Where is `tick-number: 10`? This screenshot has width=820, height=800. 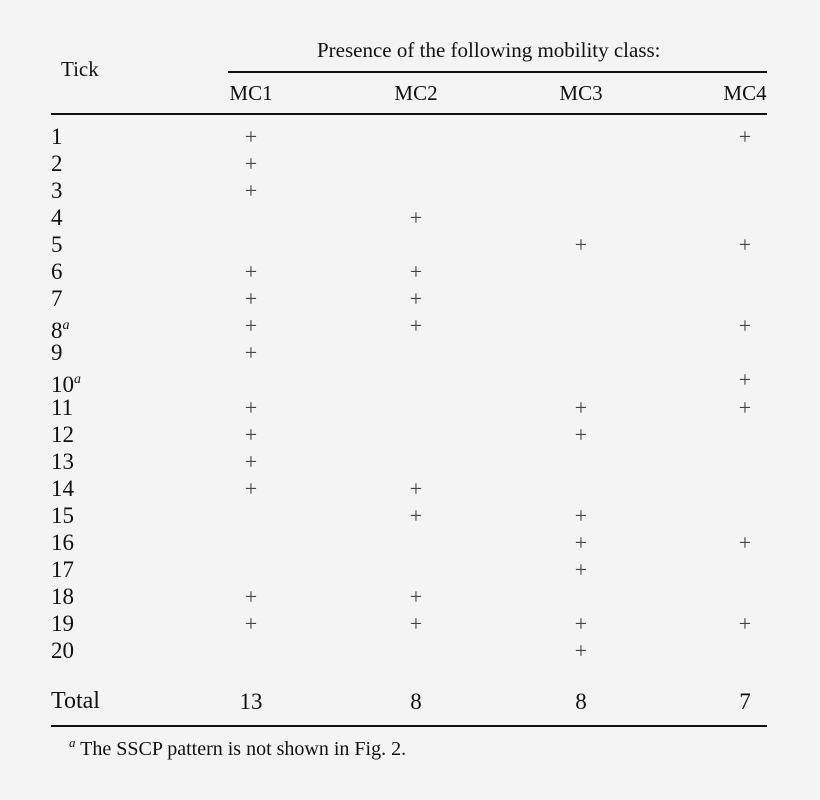 tick-number: 10 is located at coordinates (62, 384).